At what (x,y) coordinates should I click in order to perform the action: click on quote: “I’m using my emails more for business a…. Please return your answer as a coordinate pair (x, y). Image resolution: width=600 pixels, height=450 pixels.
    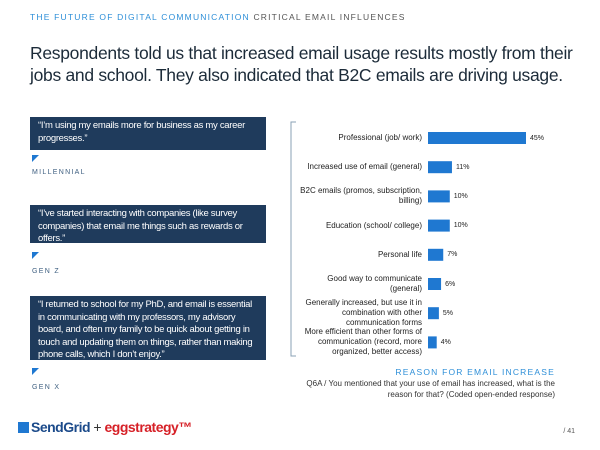
    Looking at the image, I should click on (148, 133).